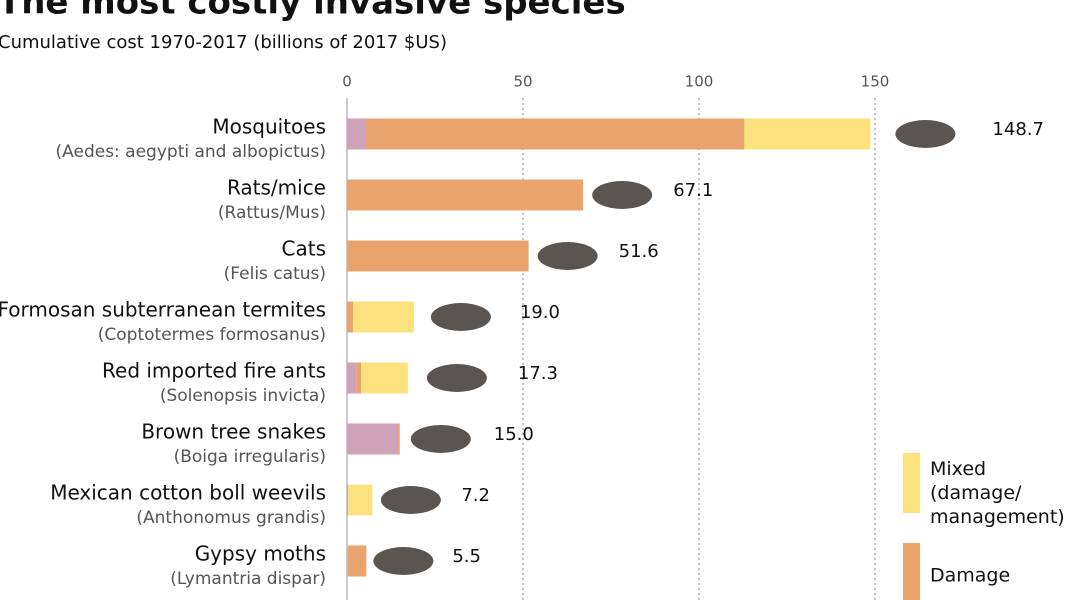  I want to click on total-label: 15.0, so click(514, 434).